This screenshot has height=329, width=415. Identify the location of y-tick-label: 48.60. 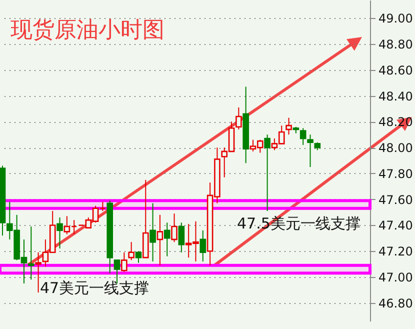
(395, 70).